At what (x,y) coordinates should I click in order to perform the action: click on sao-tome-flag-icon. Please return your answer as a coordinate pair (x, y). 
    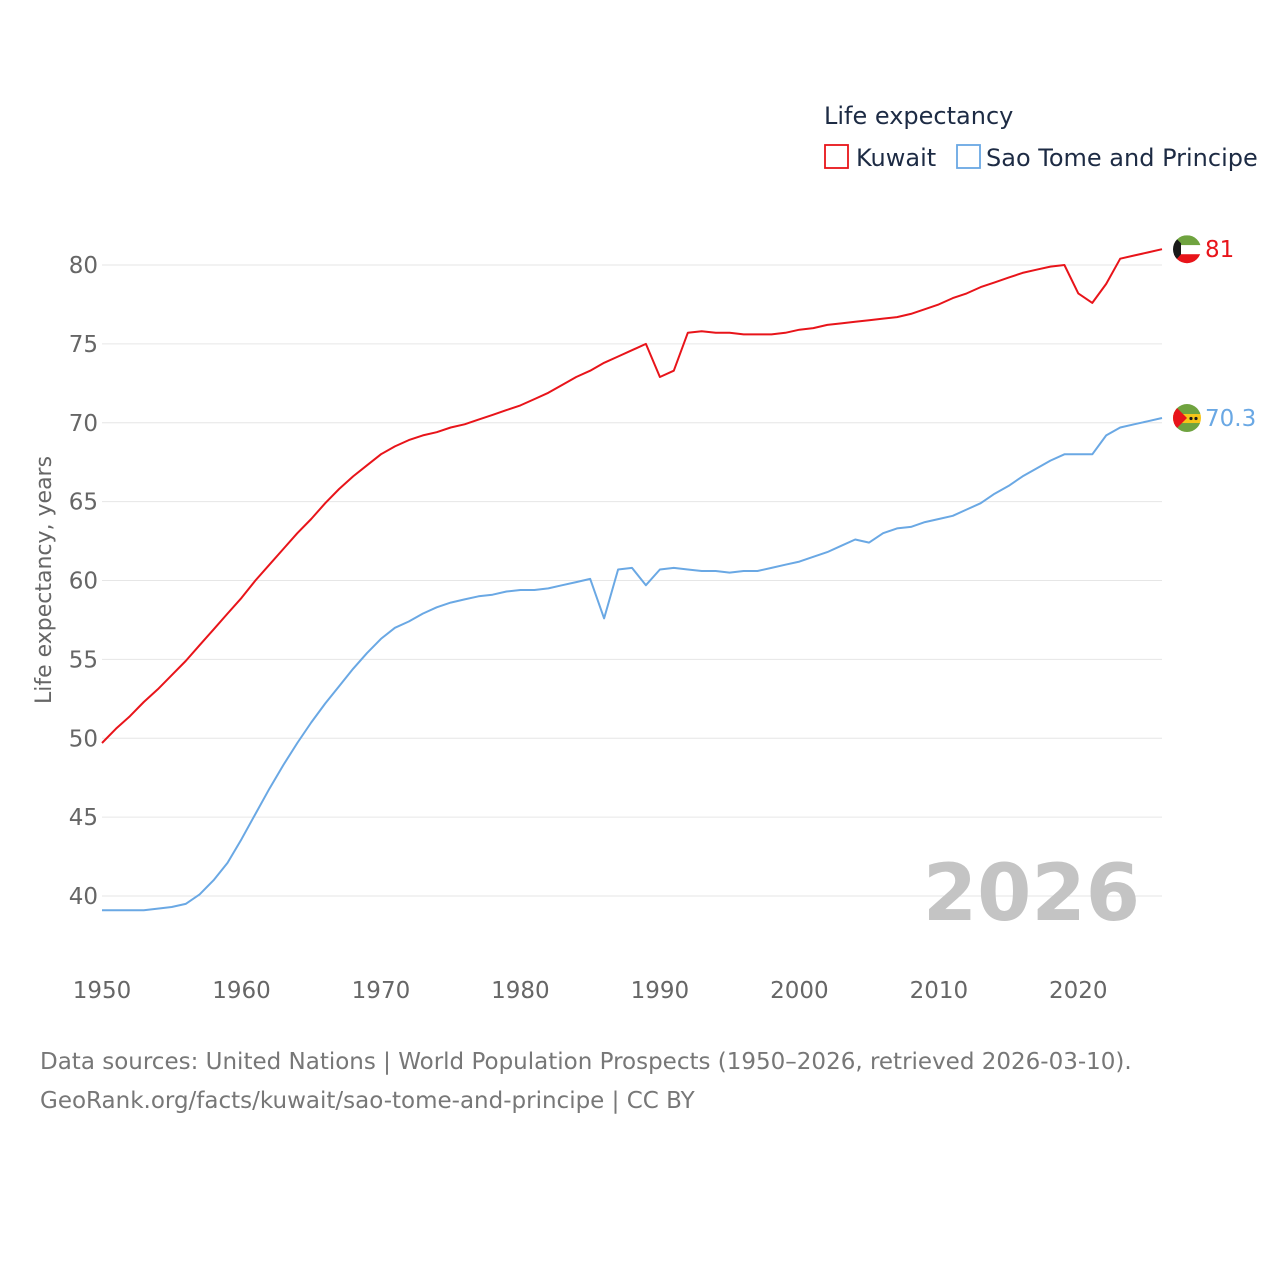
    Looking at the image, I should click on (1187, 418).